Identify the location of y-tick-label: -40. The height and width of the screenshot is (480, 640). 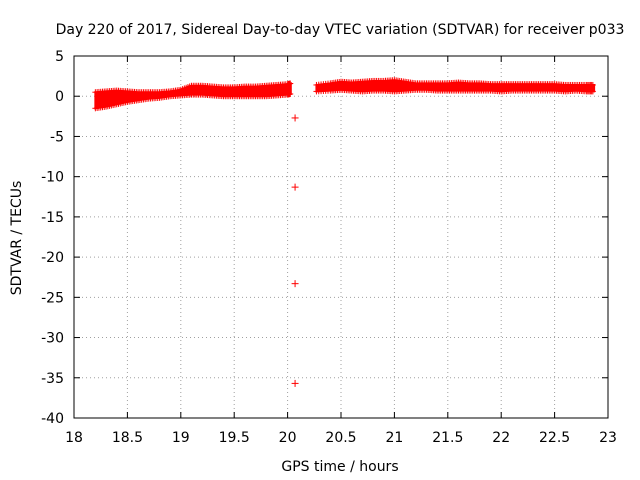
(52, 419).